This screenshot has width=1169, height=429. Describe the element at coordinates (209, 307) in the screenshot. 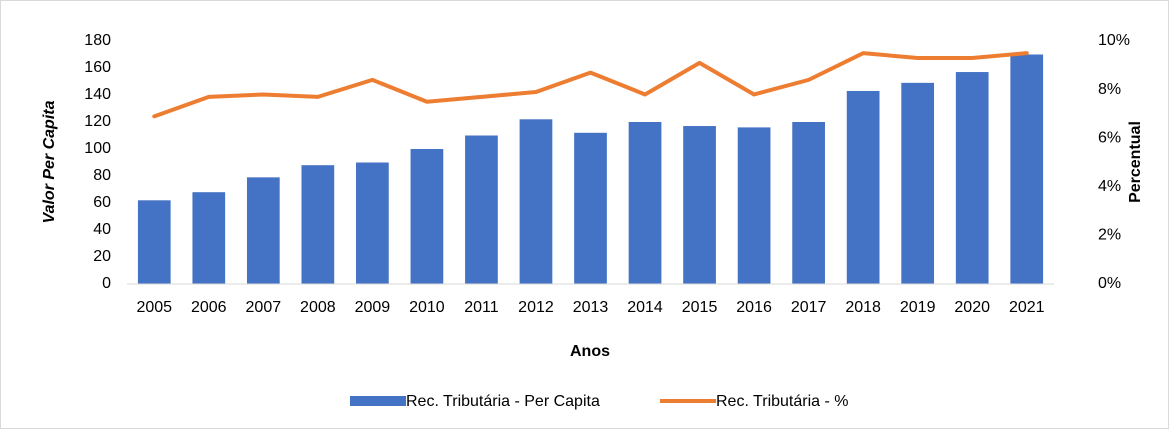

I see `x-tick-label: 2006` at that location.